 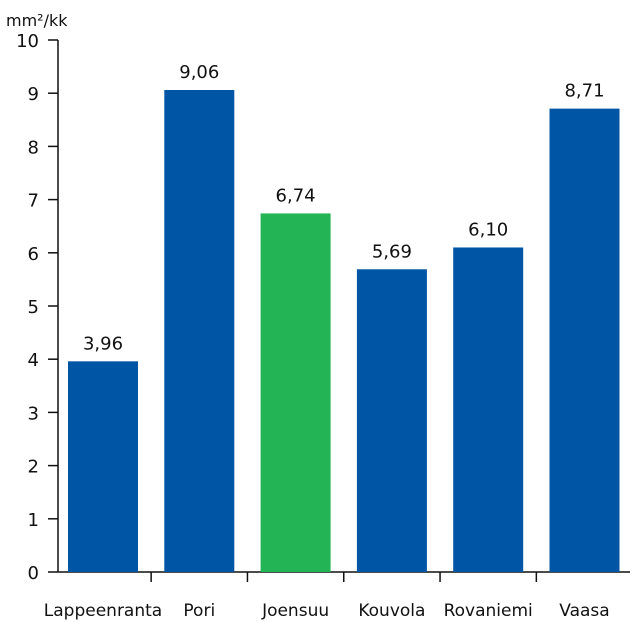 What do you see at coordinates (37, 20) in the screenshot?
I see `y-axis-unit-label: mm²/kk` at bounding box center [37, 20].